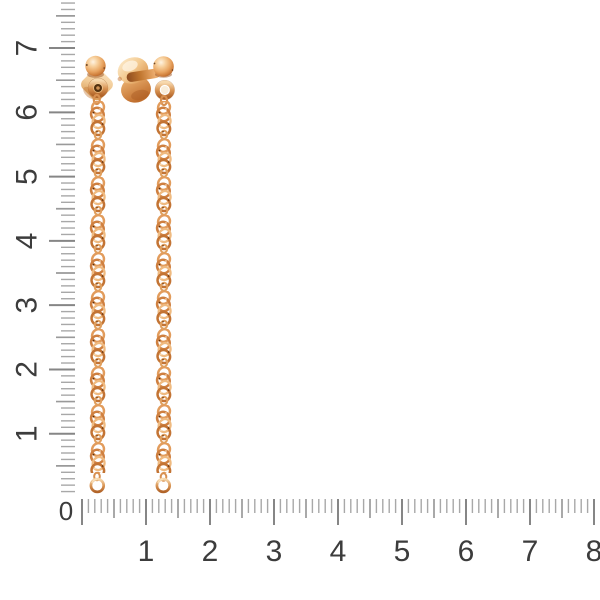  What do you see at coordinates (146, 275) in the screenshot?
I see `right-earring` at bounding box center [146, 275].